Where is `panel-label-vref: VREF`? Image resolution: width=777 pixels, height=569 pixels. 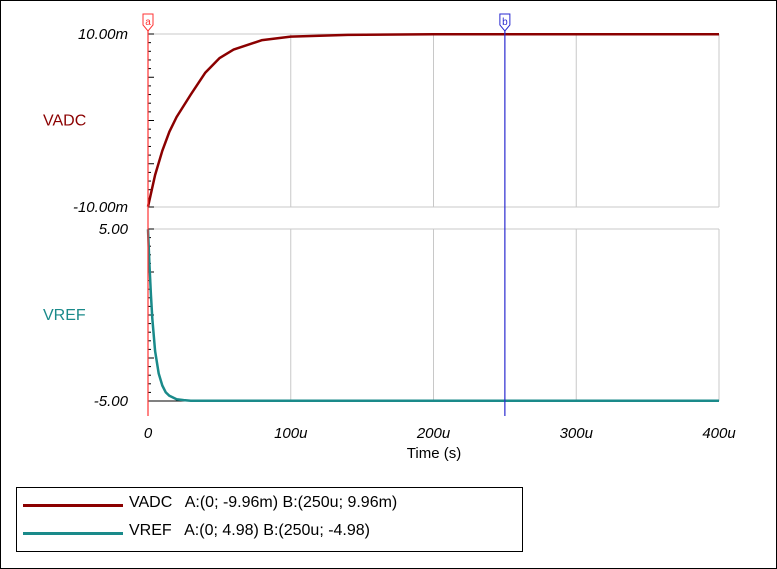
panel-label-vref: VREF is located at coordinates (64, 315).